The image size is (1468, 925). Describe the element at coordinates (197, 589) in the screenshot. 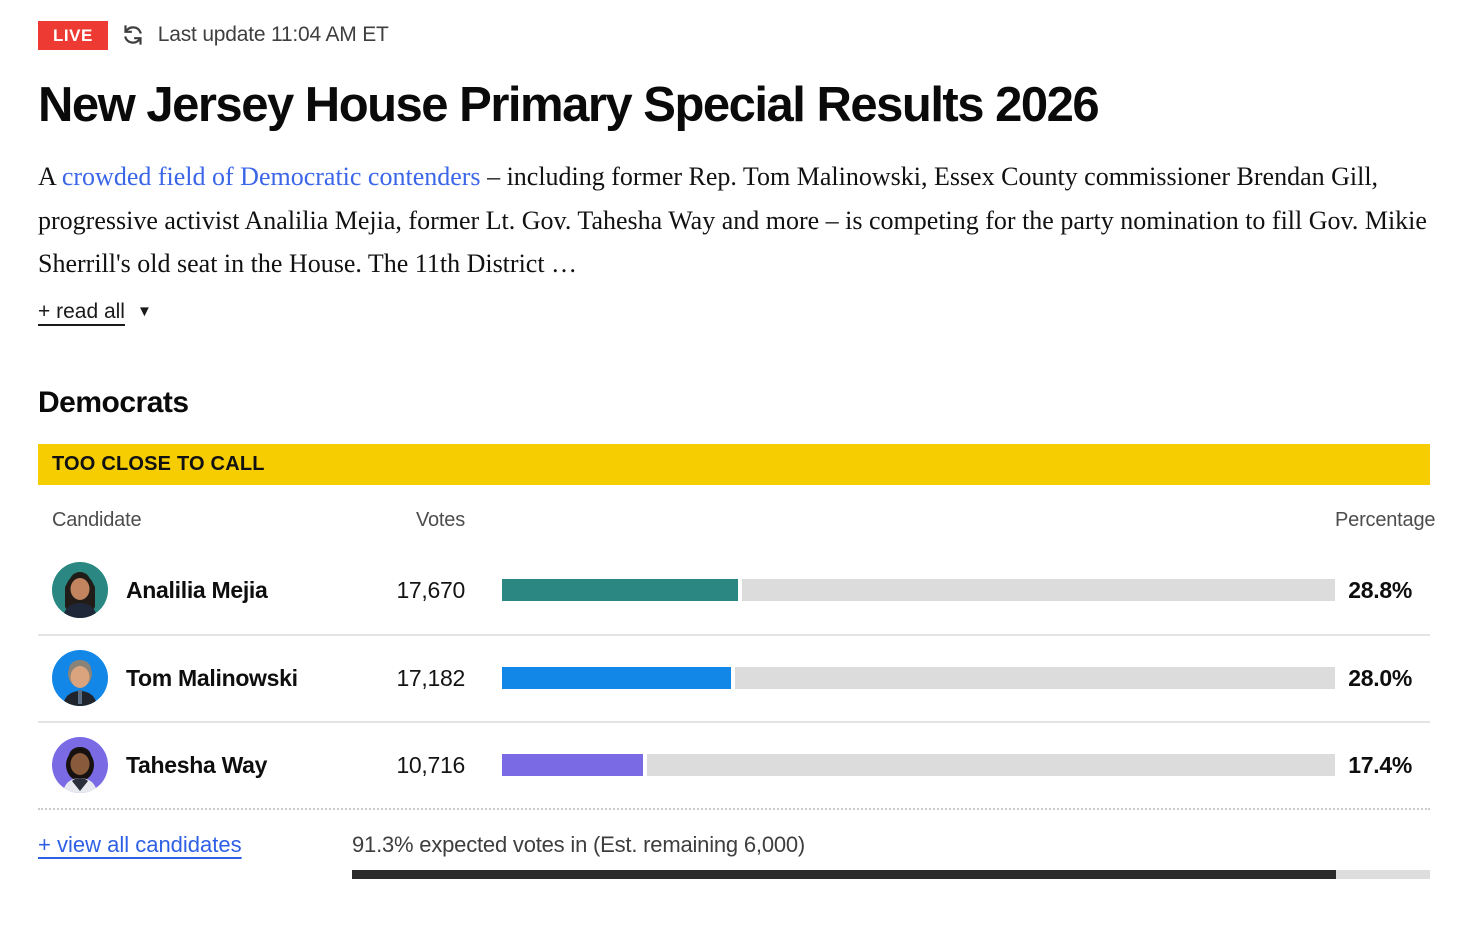

I see `candidate-name: Analilia Mejia` at that location.